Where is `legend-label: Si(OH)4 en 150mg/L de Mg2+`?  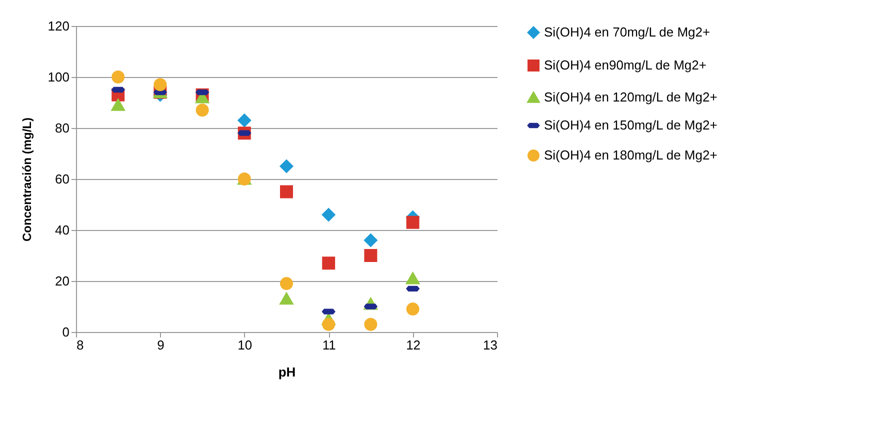 legend-label: Si(OH)4 en 150mg/L de Mg2+ is located at coordinates (631, 125).